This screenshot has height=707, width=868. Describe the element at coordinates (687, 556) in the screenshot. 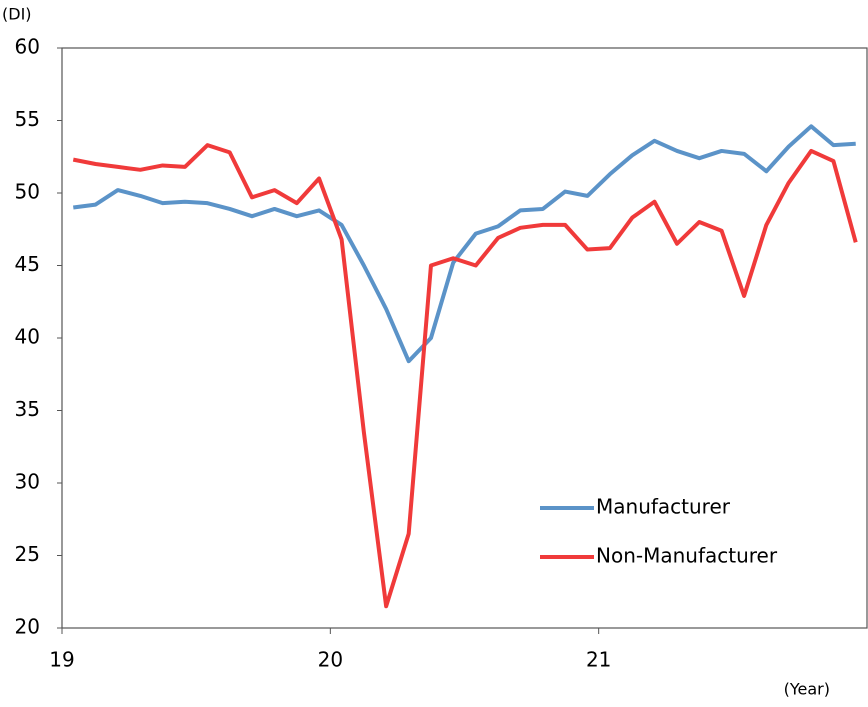

I see `legend-label: Non-Manufacturer` at that location.